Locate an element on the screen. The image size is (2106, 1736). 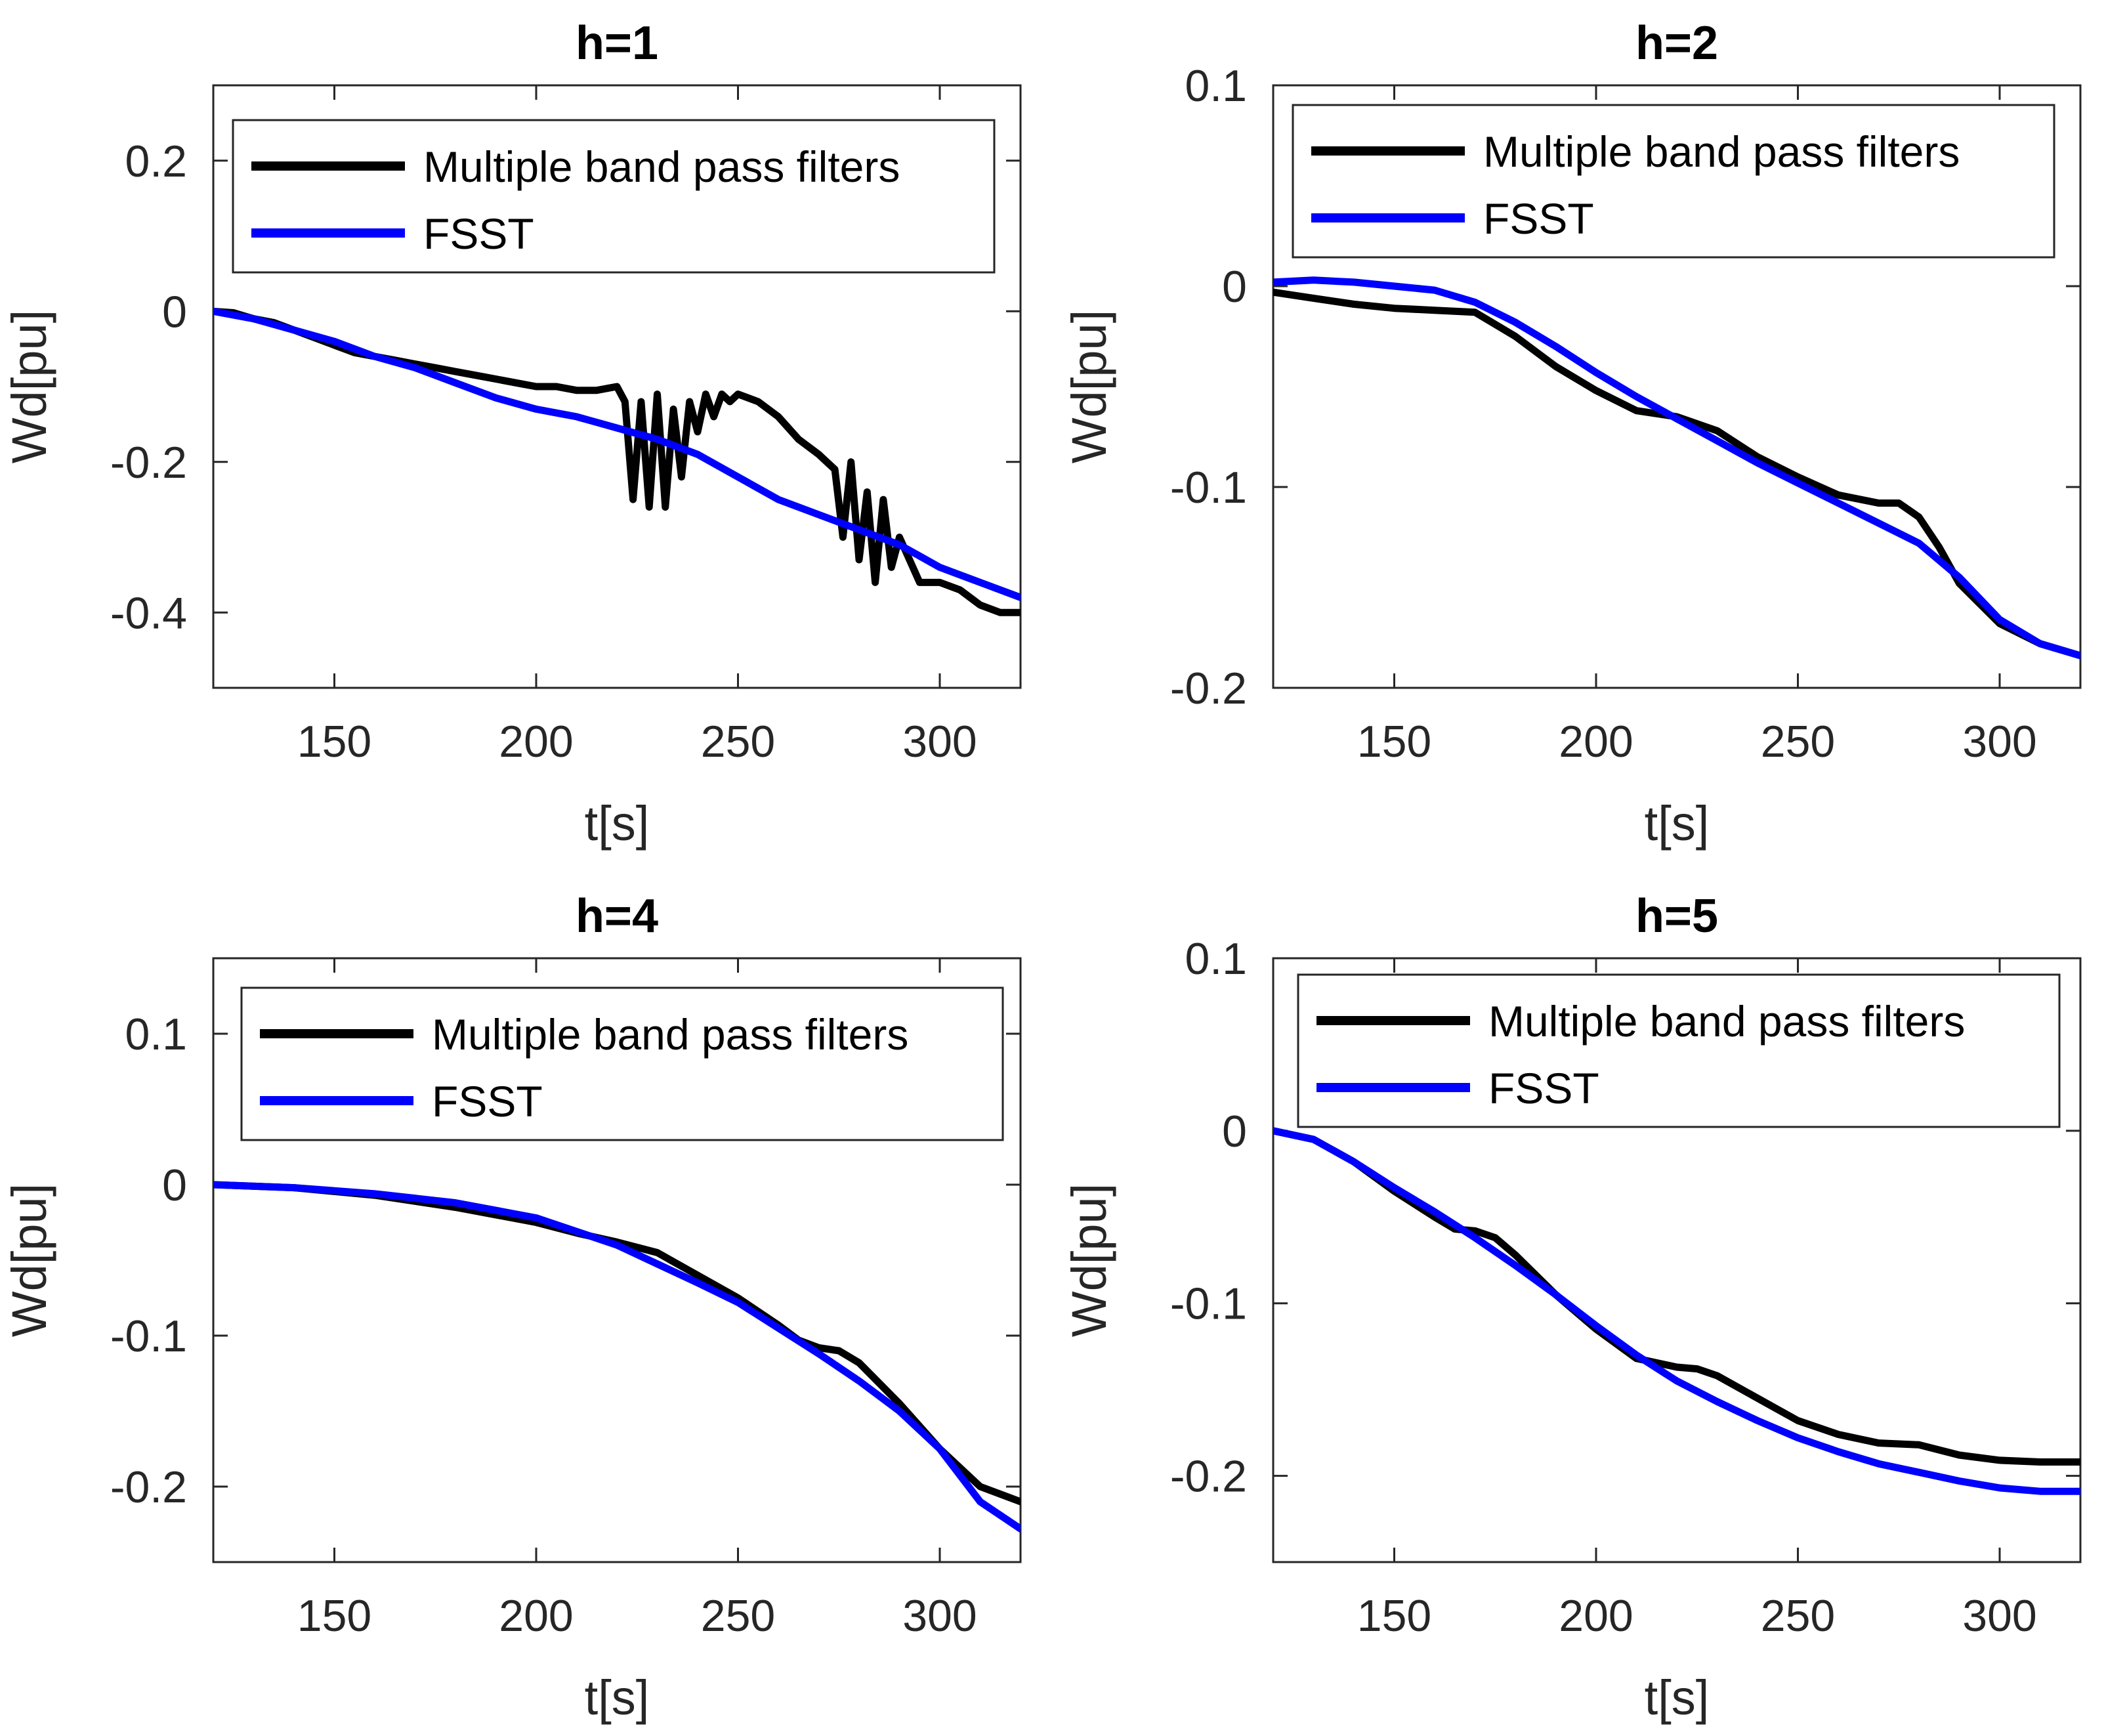
h5-xtick-label: 250 is located at coordinates (1798, 1616).